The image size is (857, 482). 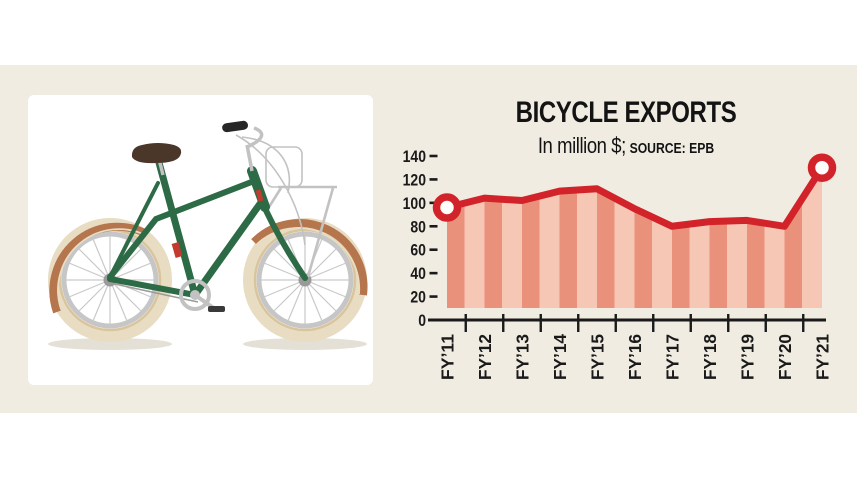 I want to click on svg-text: 140, so click(x=414, y=158).